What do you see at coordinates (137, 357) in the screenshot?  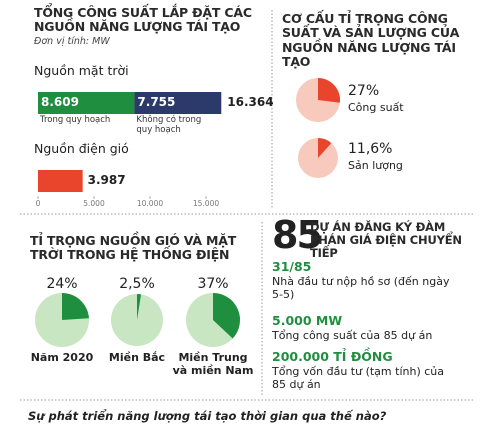 I see `category-label: Miền Bắc` at bounding box center [137, 357].